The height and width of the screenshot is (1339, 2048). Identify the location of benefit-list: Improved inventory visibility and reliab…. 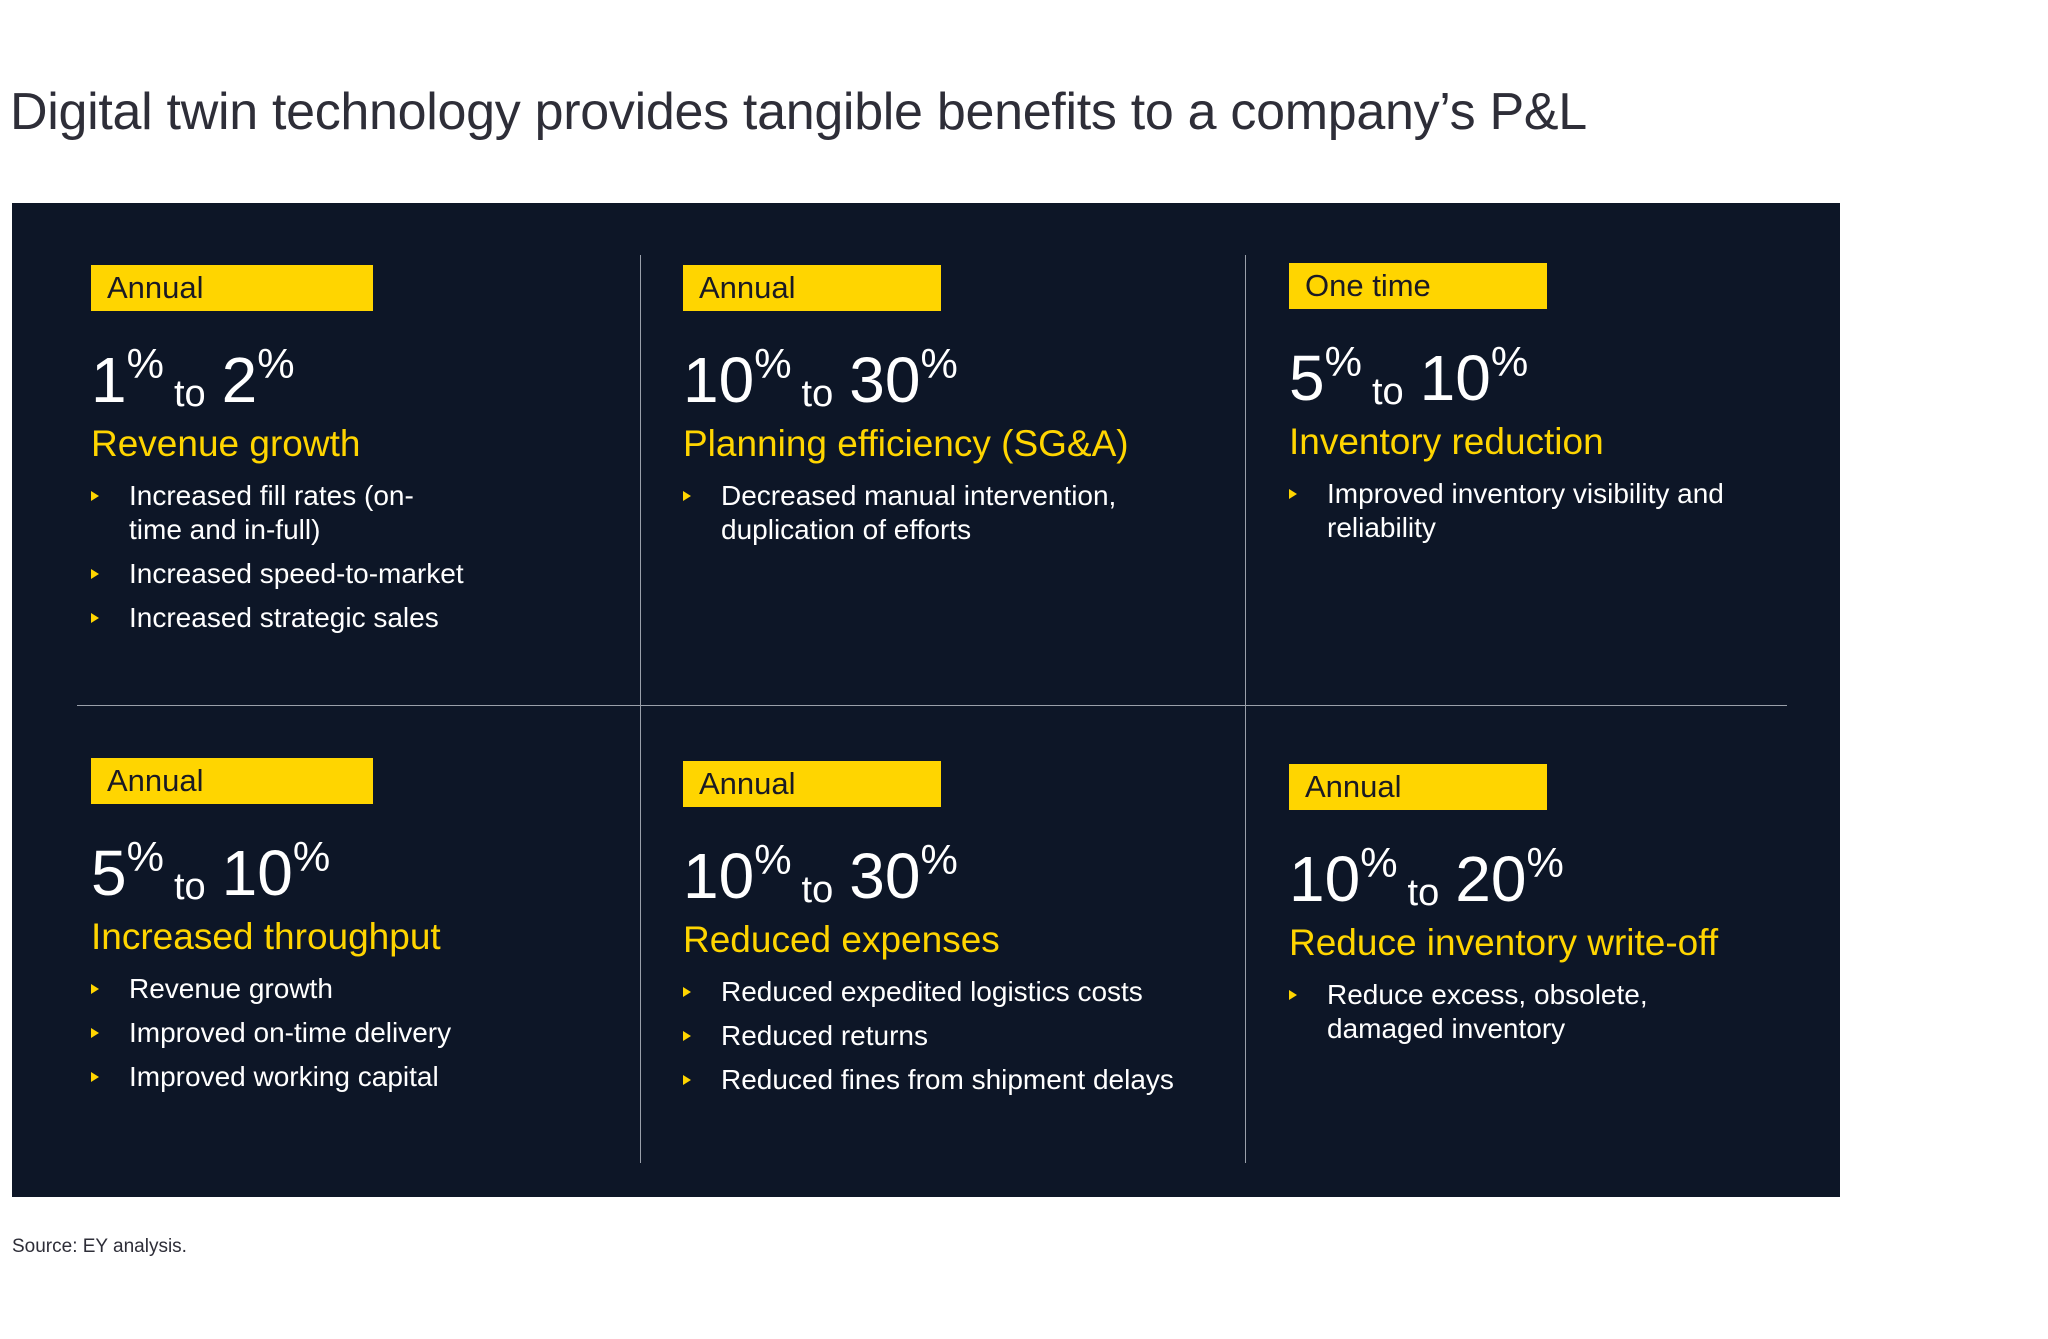
(1569, 511).